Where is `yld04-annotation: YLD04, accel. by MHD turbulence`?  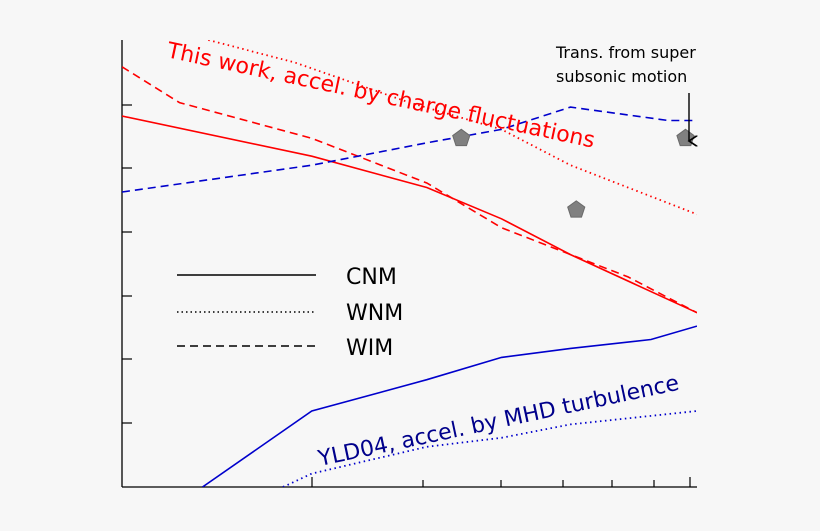 yld04-annotation: YLD04, accel. by MHD turbulence is located at coordinates (498, 421).